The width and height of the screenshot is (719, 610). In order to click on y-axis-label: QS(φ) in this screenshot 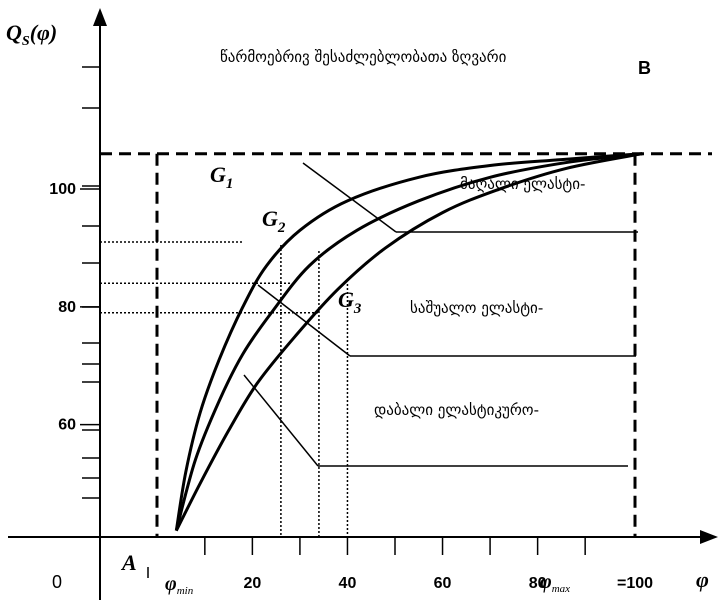, I will do `click(31, 34)`.